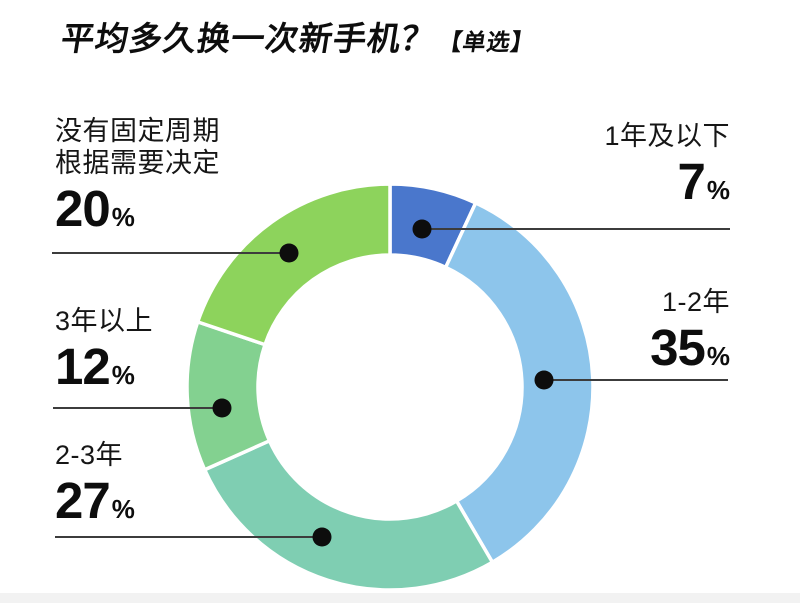 This screenshot has height=603, width=800. I want to click on page-title: 平均多久换一次新手机？【单选】, so click(299, 36).